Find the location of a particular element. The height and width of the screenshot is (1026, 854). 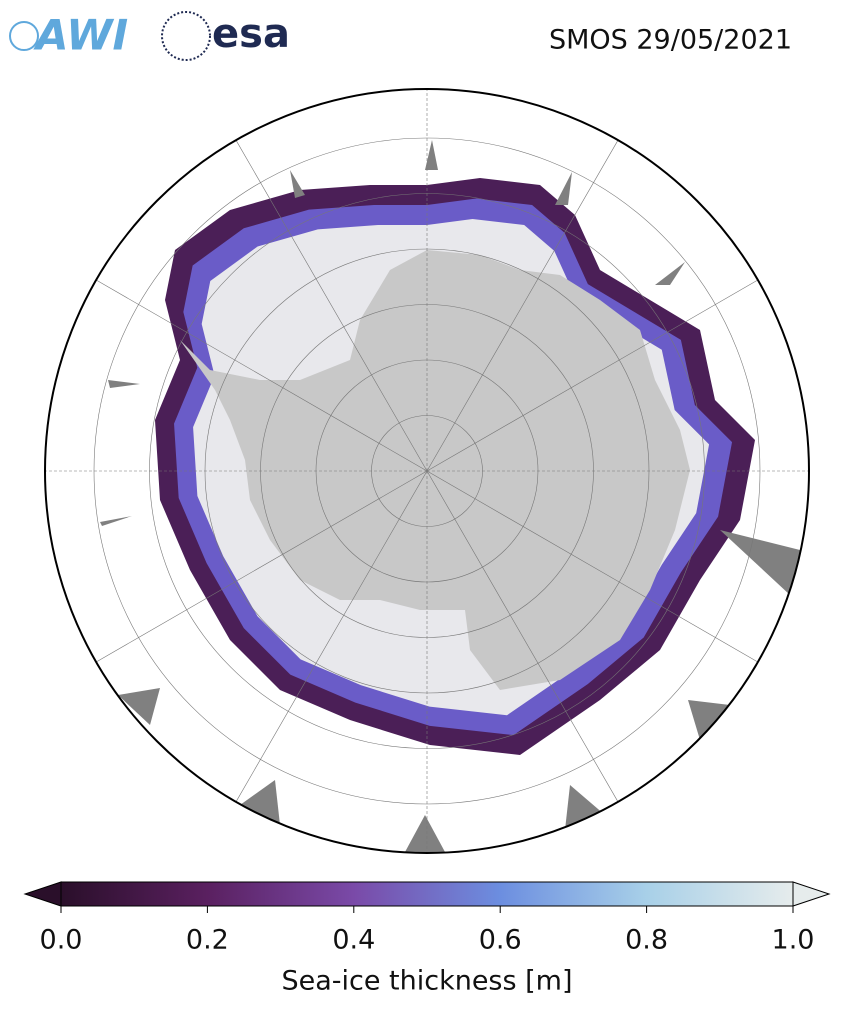

colorbar-label: Sea-ice thickness [m] is located at coordinates (426, 981).